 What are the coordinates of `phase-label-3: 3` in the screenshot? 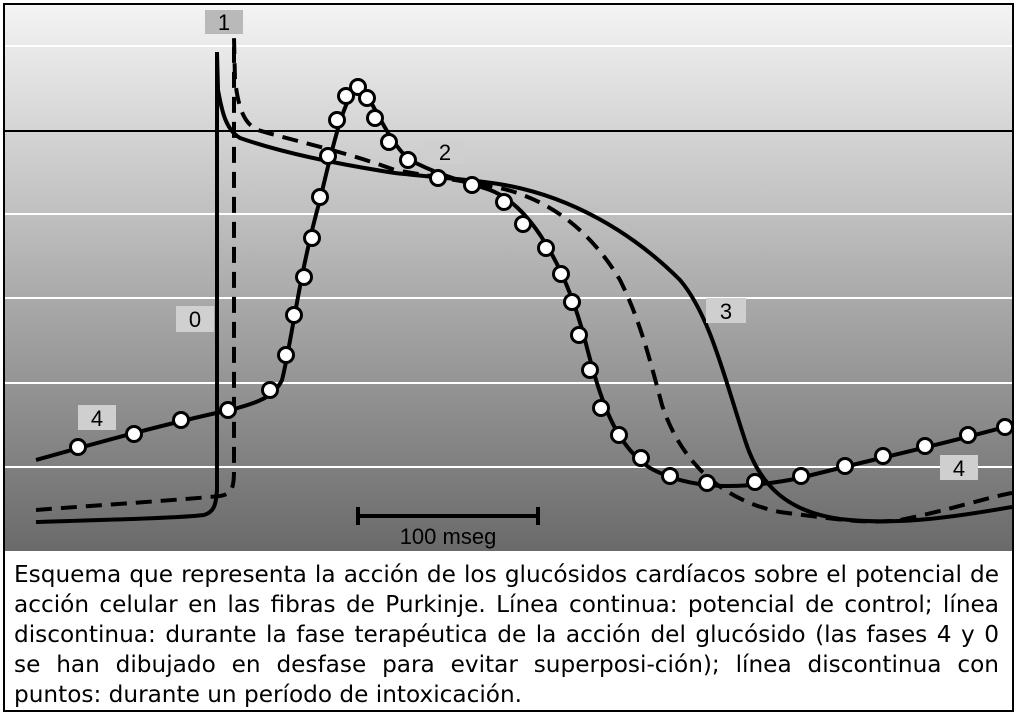 It's located at (726, 311).